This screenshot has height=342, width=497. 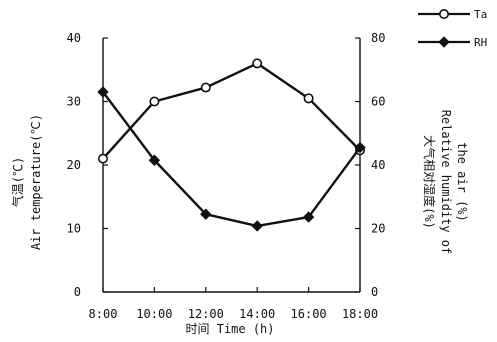 What do you see at coordinates (480, 42) in the screenshot?
I see `legend-label-rh: RH` at bounding box center [480, 42].